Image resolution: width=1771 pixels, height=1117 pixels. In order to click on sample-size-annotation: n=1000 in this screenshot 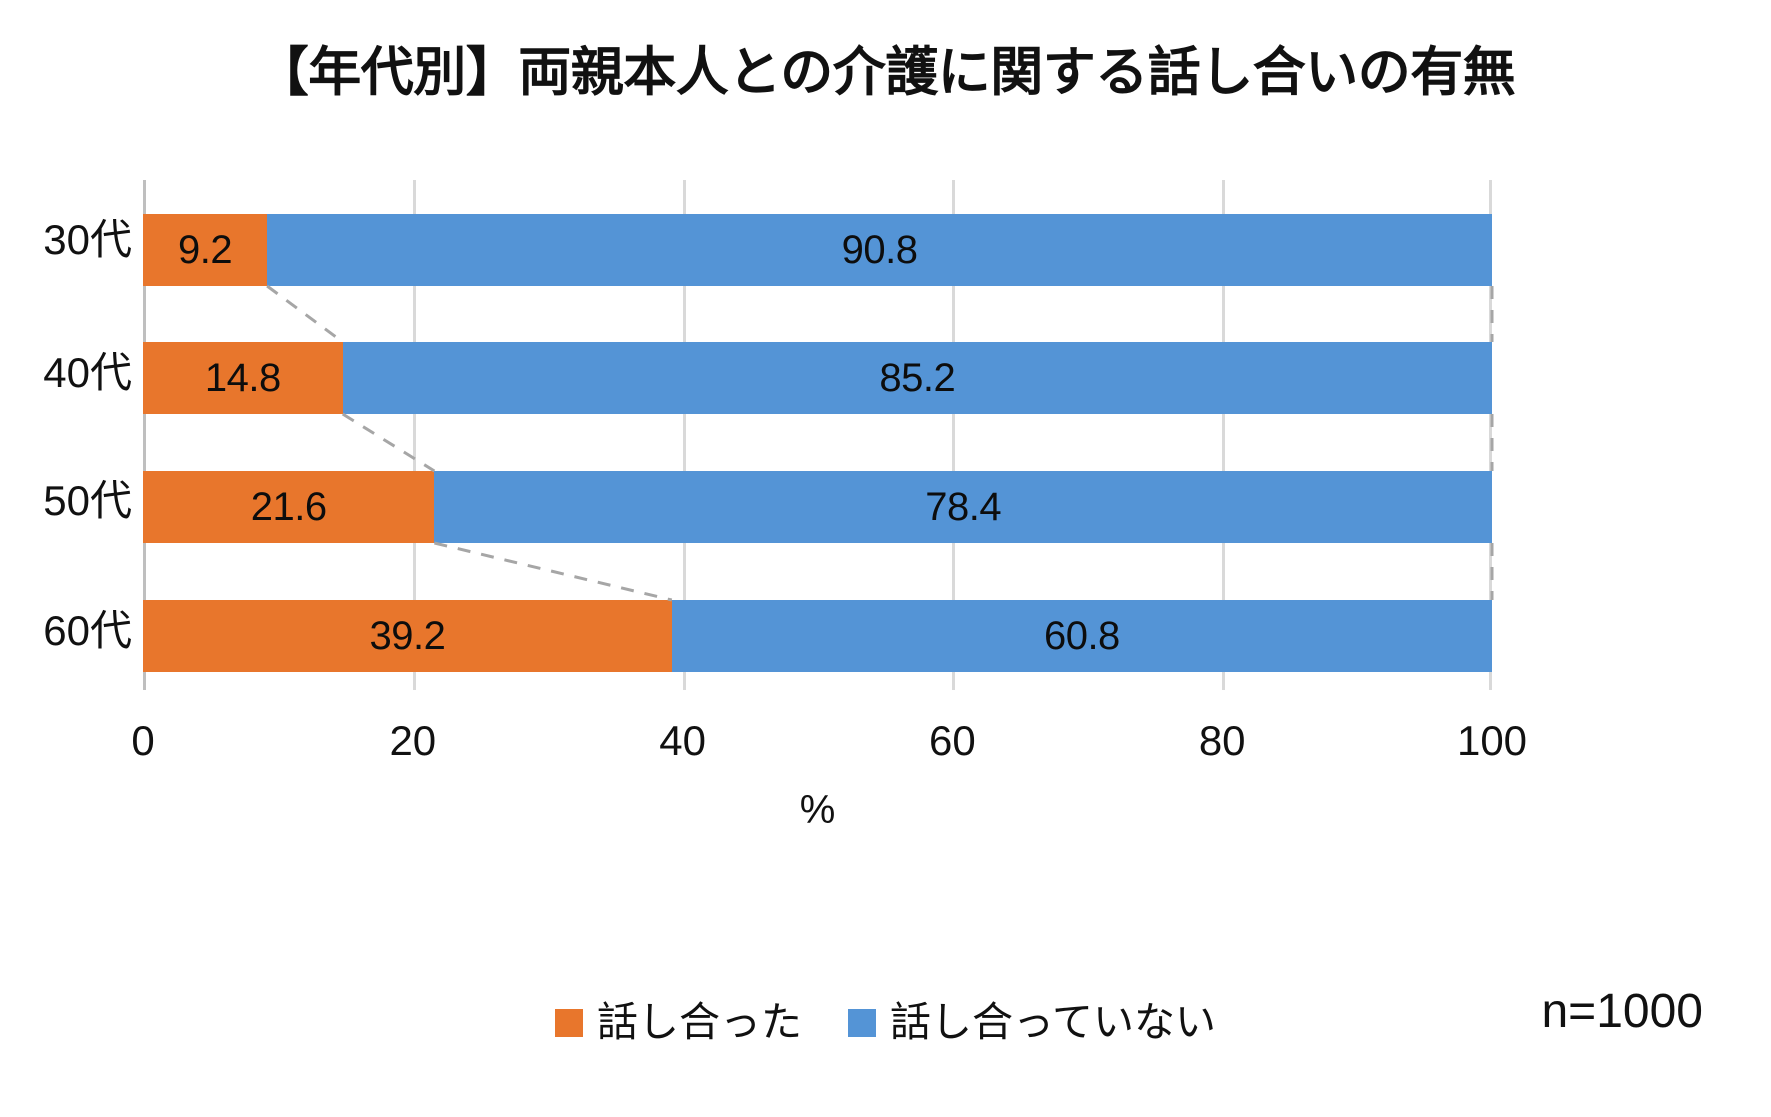, I will do `click(1622, 1011)`.